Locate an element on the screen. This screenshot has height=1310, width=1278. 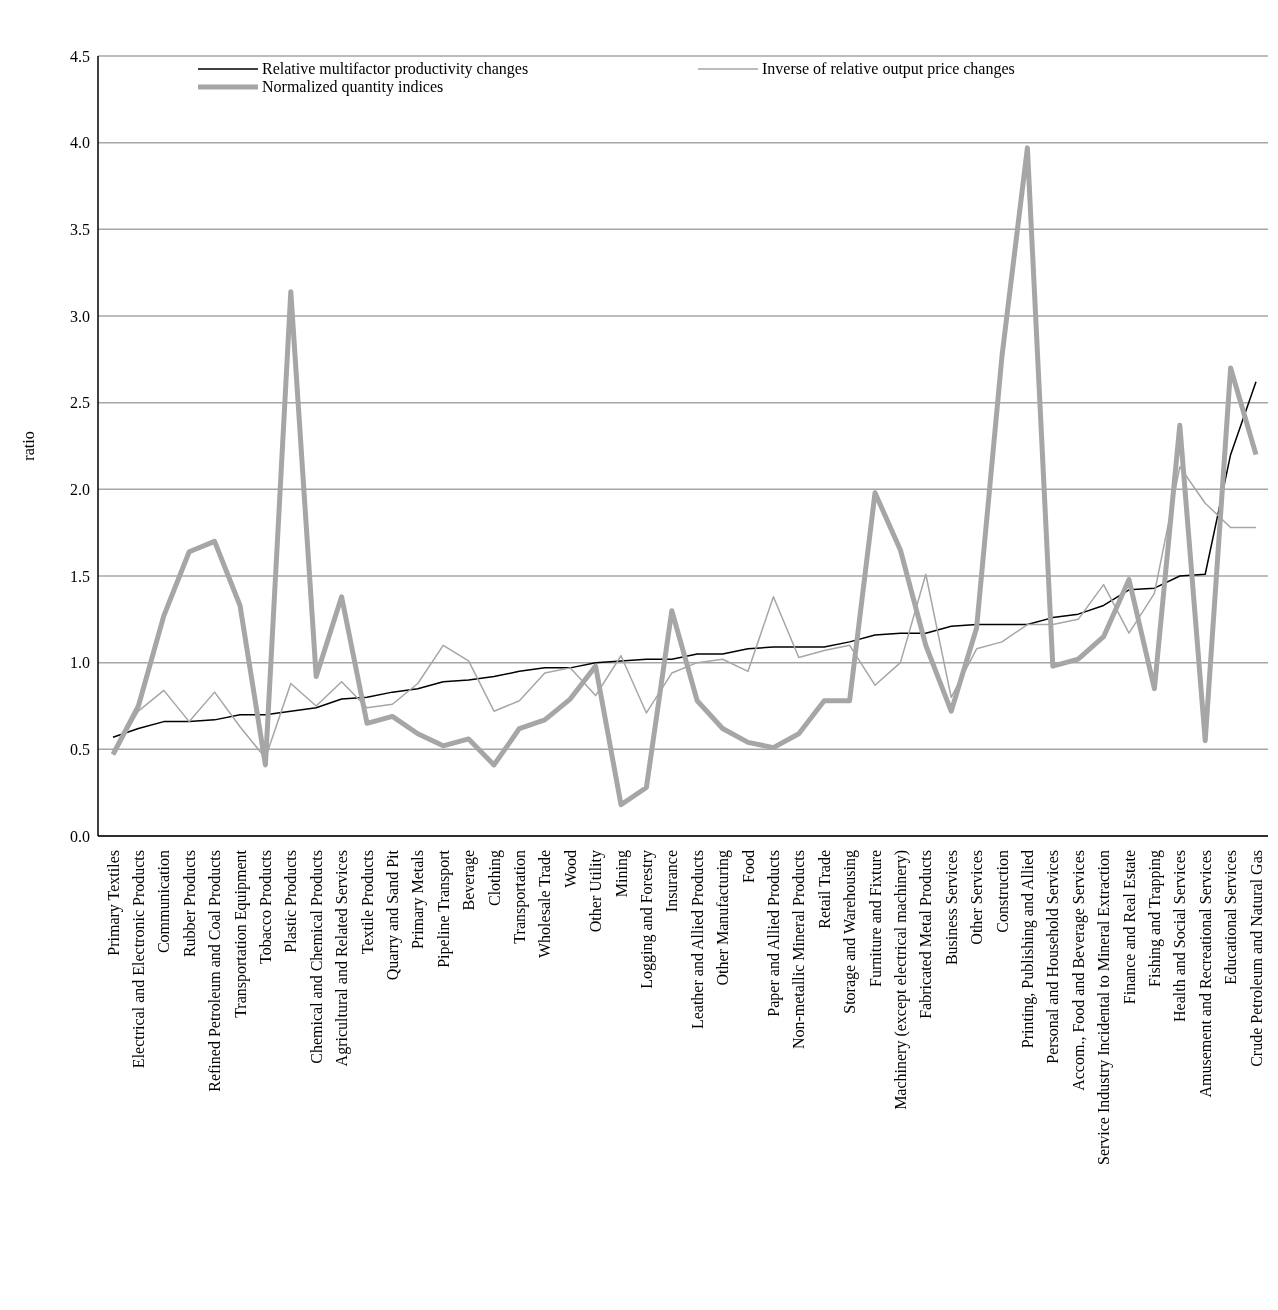
y-tick-label: 1.0 is located at coordinates (80, 663).